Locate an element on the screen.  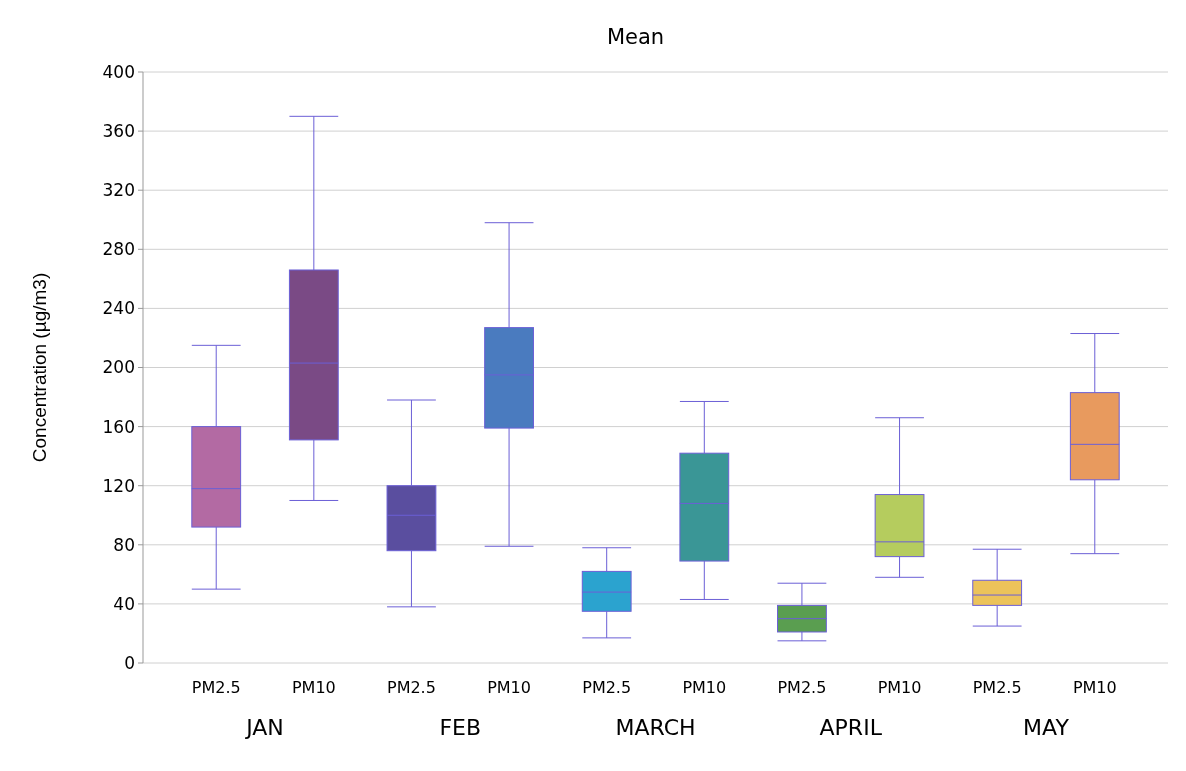
text: JAN is located at coordinates (264, 727).